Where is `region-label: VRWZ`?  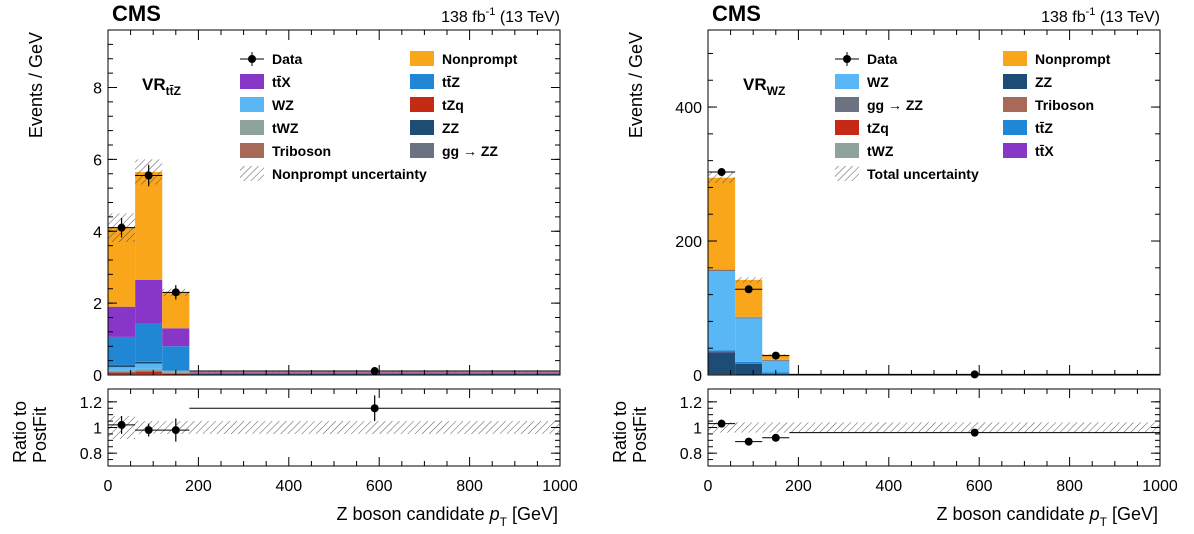 region-label: VRWZ is located at coordinates (764, 86).